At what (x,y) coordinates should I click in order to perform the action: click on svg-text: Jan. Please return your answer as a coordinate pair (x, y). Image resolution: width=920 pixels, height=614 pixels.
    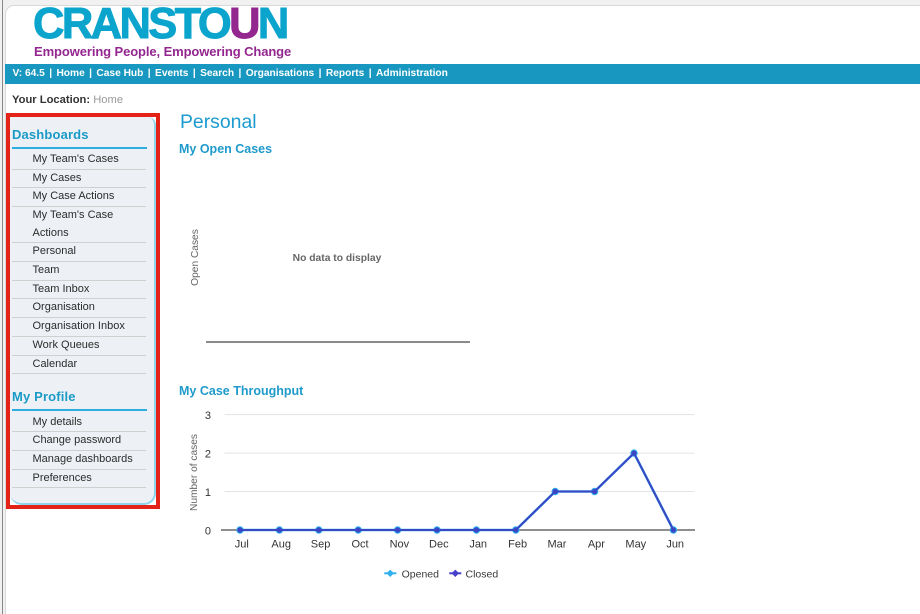
    Looking at the image, I should click on (478, 545).